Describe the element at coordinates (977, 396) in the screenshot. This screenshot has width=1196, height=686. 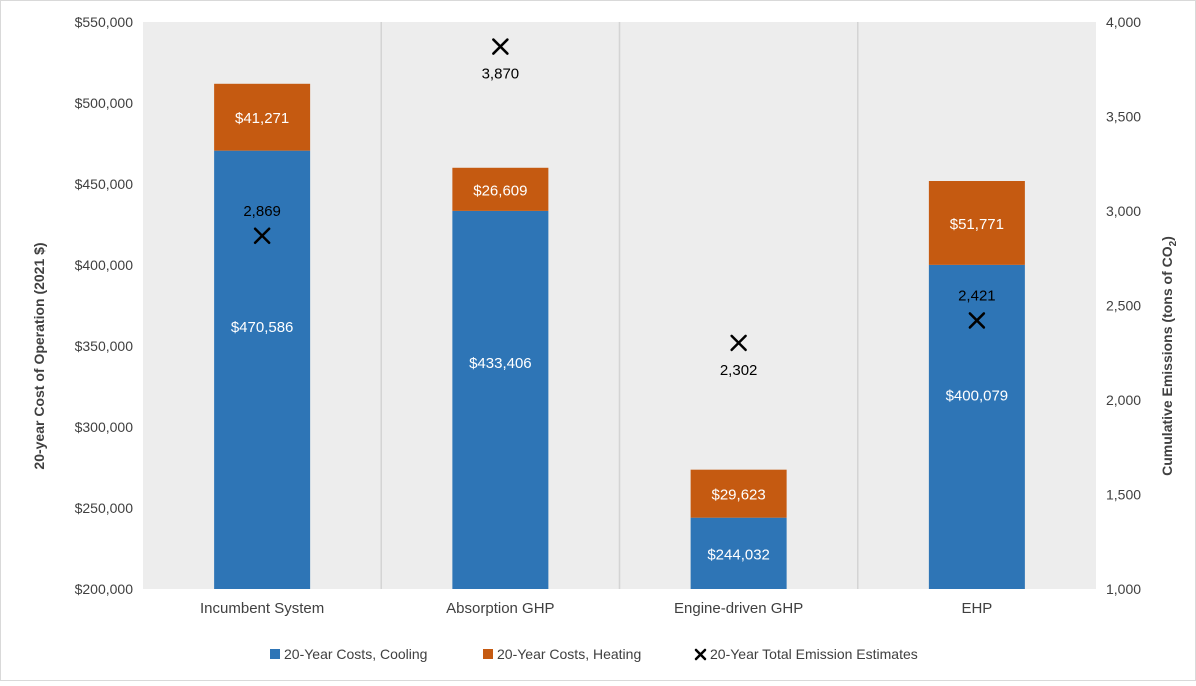
I see `data-label-cooling-ehp: $400,079` at that location.